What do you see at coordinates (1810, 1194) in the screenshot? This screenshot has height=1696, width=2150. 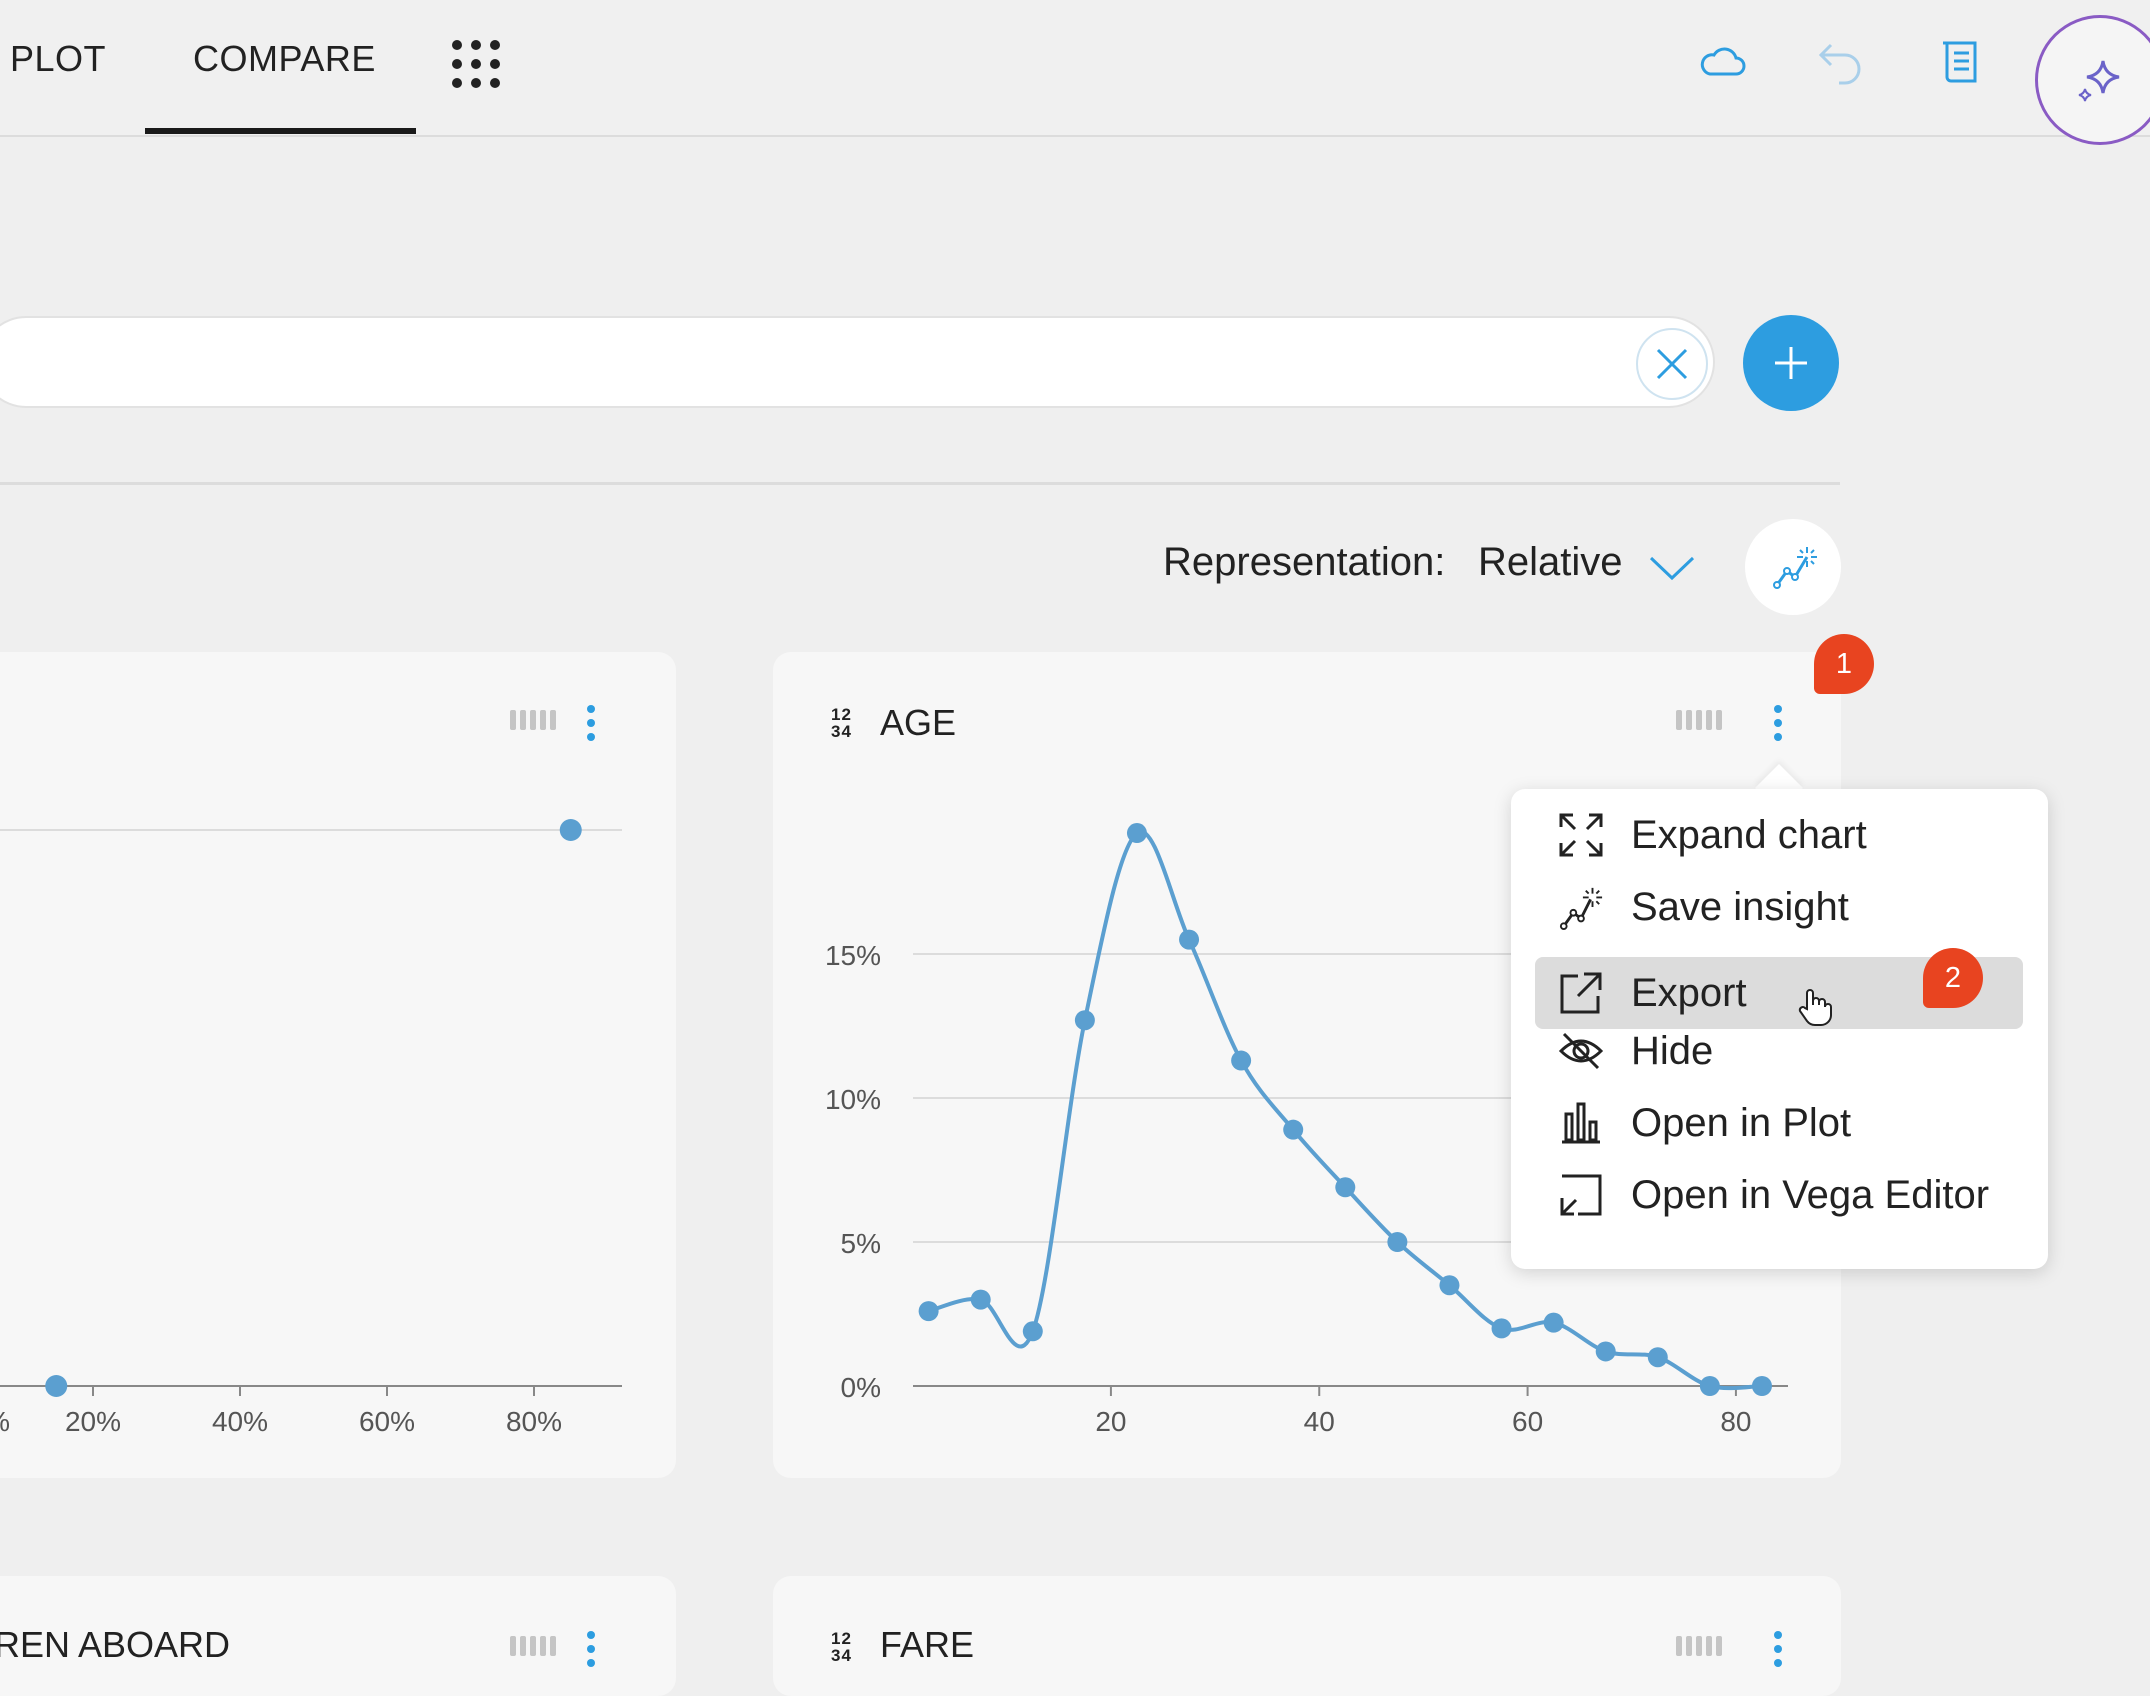 I see `menu-item-label: Open in Vega Editor` at bounding box center [1810, 1194].